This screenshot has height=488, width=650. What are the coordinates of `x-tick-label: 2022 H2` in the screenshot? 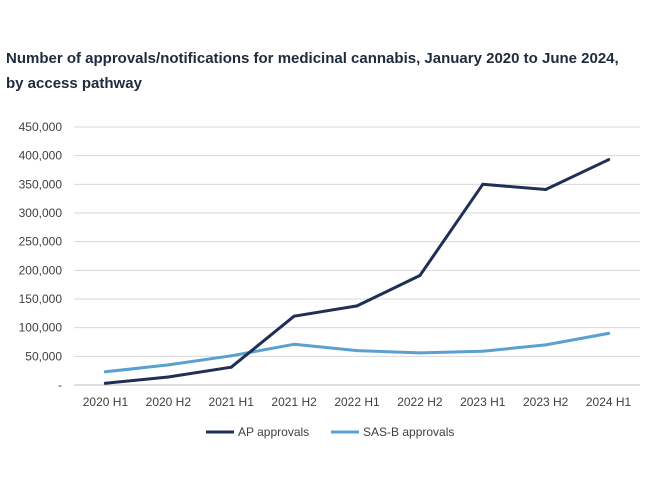 It's located at (420, 402).